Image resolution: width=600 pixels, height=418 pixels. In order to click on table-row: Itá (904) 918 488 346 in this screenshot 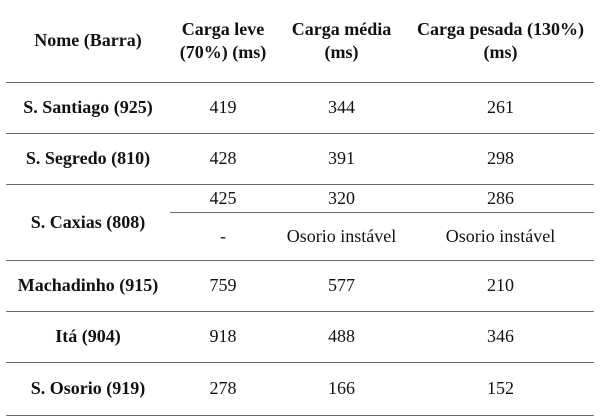, I will do `click(300, 337)`.